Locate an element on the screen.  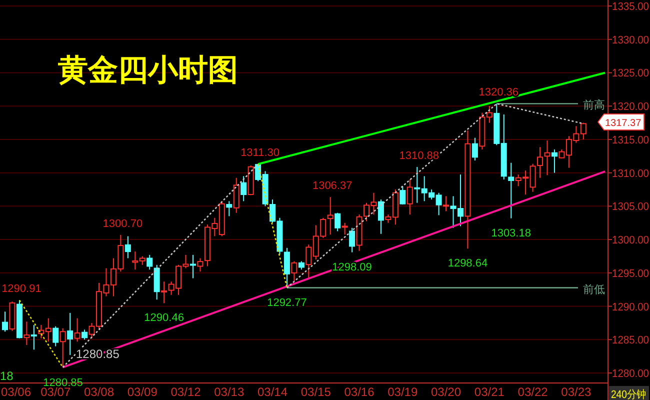
annotation: 18 is located at coordinates (7, 376).